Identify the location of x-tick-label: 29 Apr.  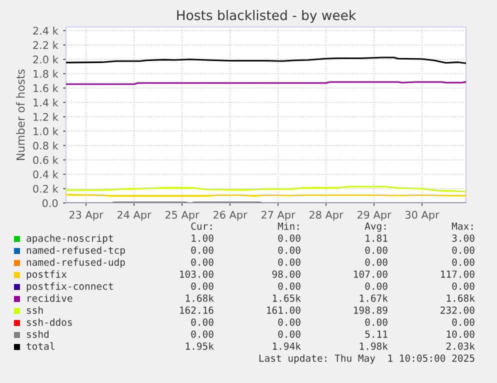
(374, 215).